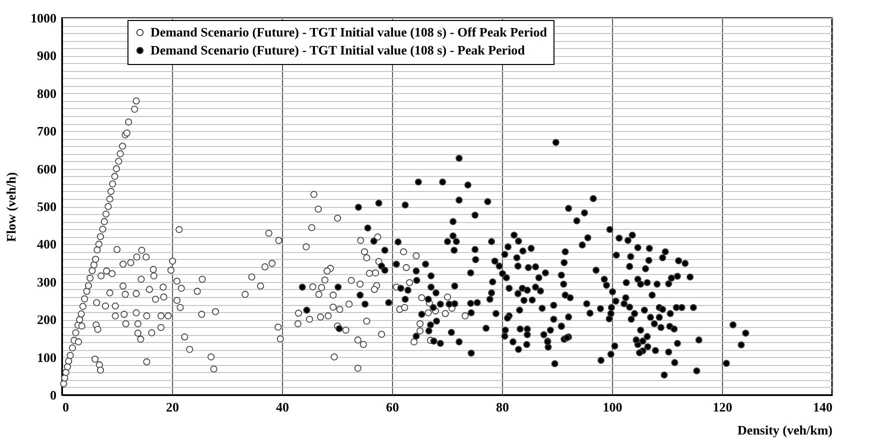 This screenshot has height=448, width=869. I want to click on y-tick-label: 400, so click(46, 244).